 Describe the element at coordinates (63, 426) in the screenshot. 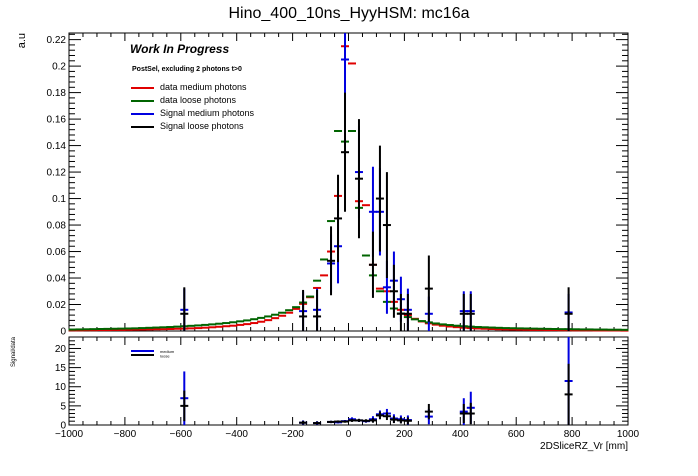

I see `ratio-y-tick-label: 0` at that location.